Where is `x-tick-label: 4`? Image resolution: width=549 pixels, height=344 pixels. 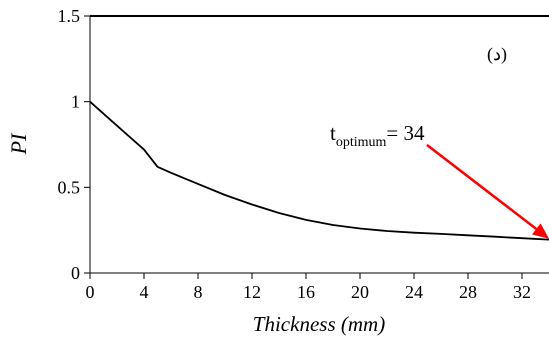
x-tick-label: 4 is located at coordinates (144, 292).